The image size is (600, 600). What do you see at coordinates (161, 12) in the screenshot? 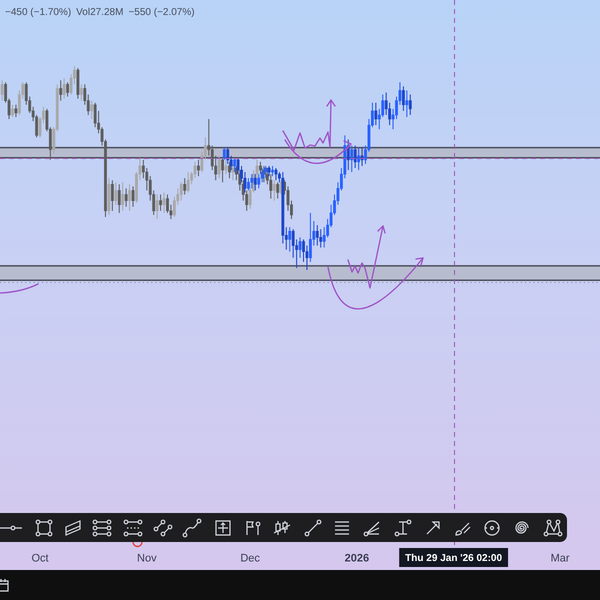
I see `text: −550 (−2.07%)` at bounding box center [161, 12].